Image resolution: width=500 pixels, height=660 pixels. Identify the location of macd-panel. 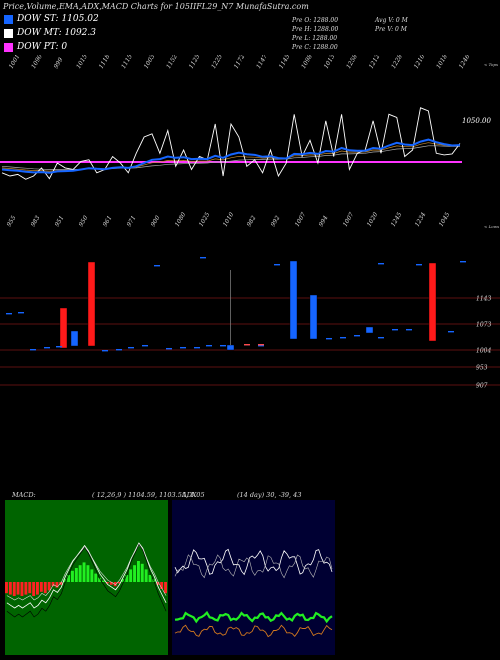
(86, 577).